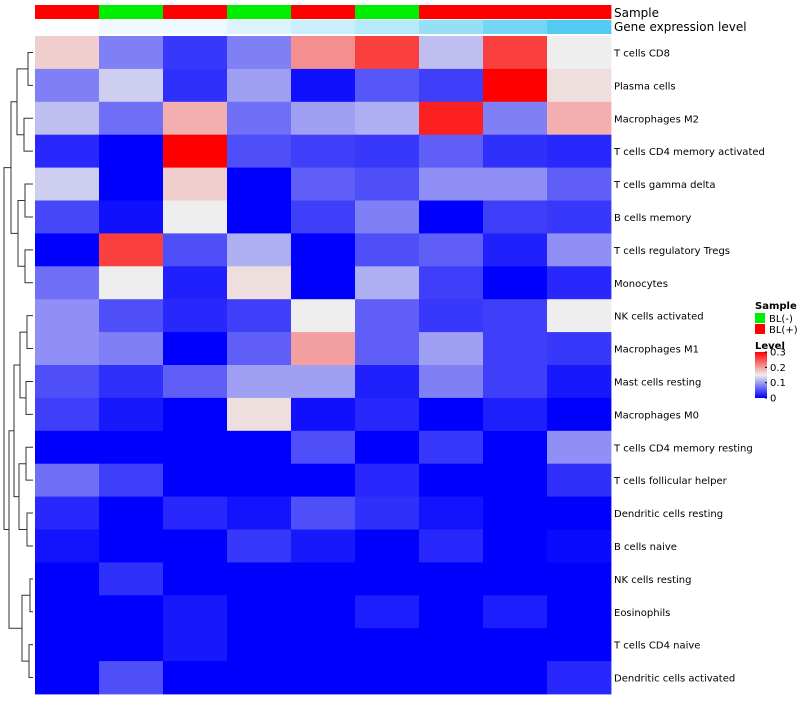 The width and height of the screenshot is (800, 704). I want to click on row-label: T cells CD4 memory activated, so click(689, 152).